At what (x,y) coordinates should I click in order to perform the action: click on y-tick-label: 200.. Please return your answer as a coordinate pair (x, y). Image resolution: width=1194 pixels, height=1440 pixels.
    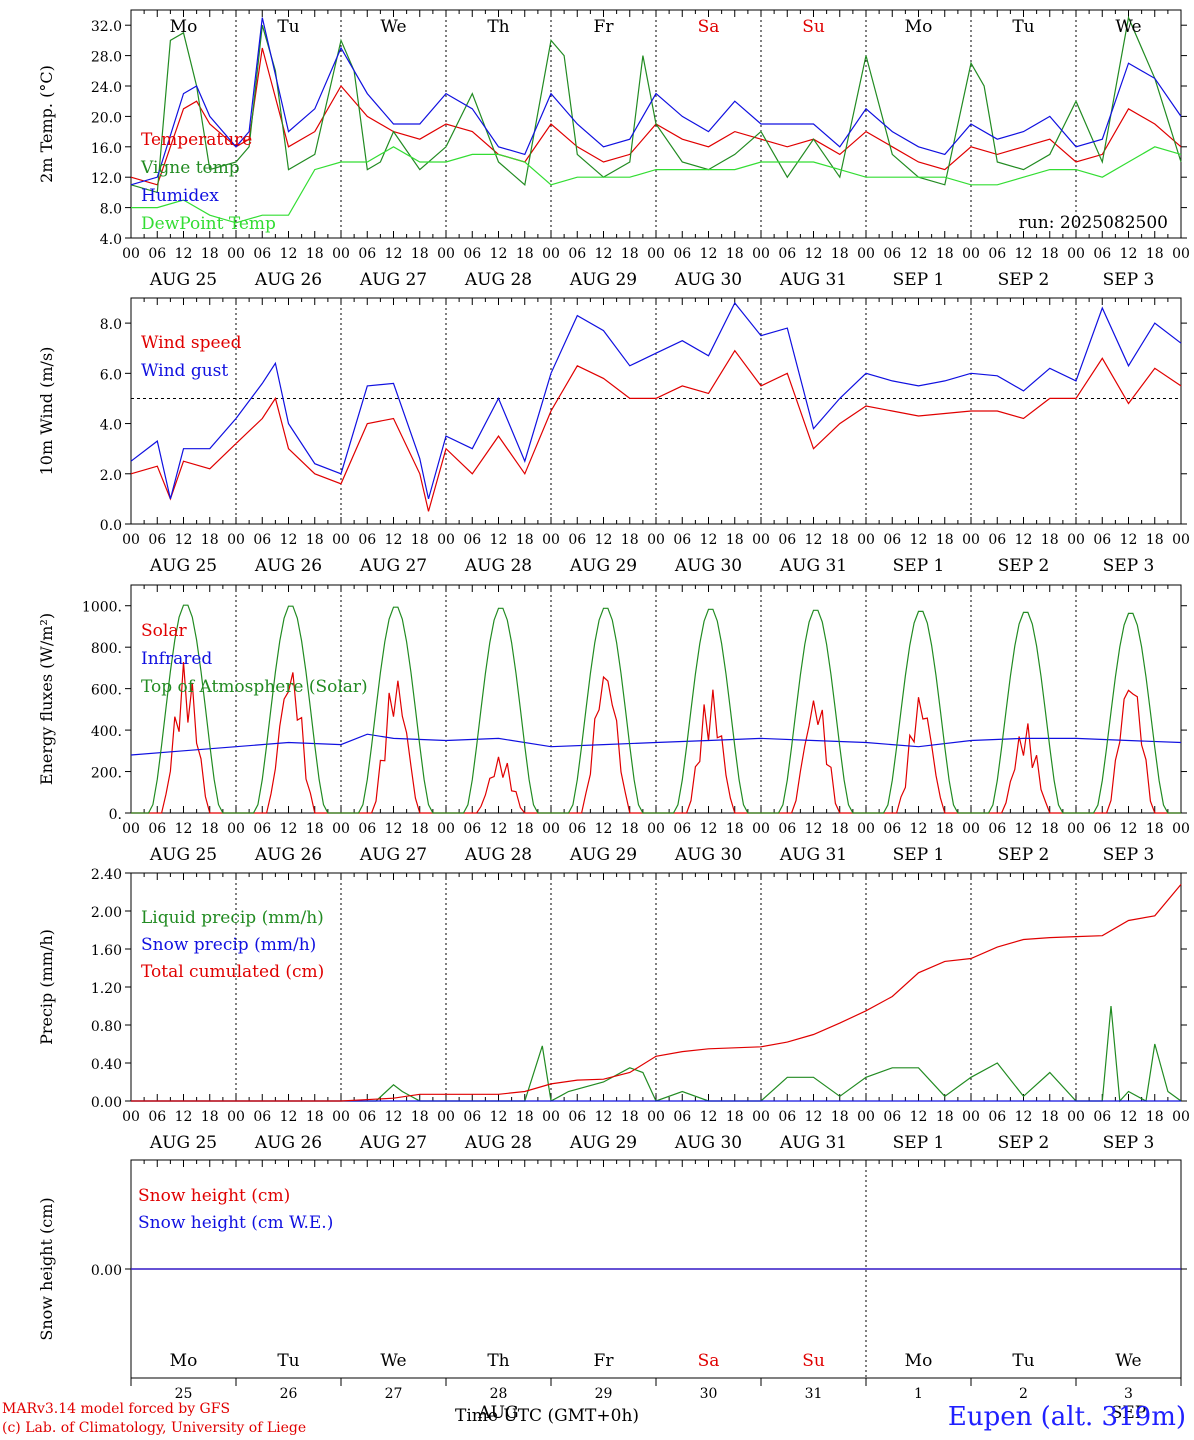
    Looking at the image, I should click on (106, 774).